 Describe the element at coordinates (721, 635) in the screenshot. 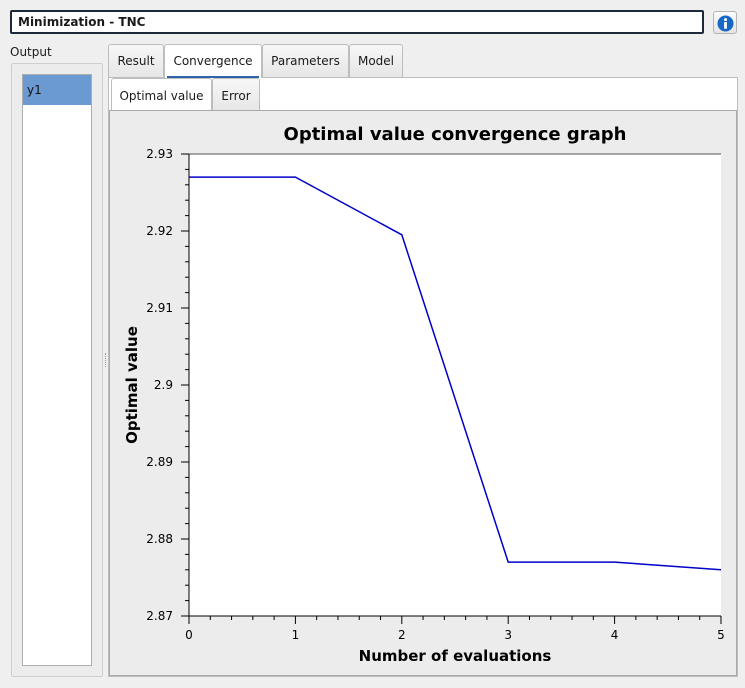

I see `x-tick-label: 5` at that location.